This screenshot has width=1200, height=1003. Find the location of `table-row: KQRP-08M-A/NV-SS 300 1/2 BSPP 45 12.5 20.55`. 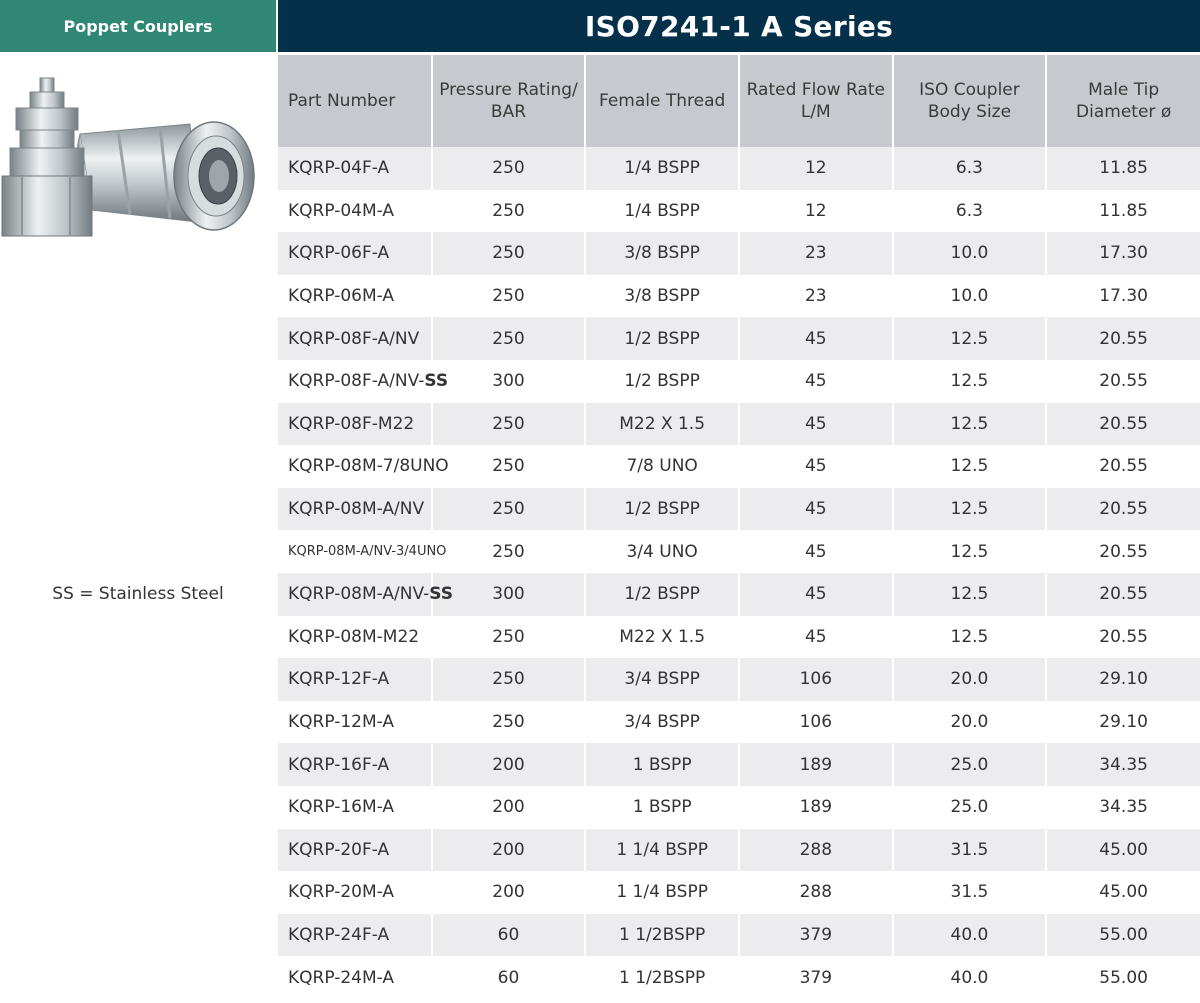

table-row: KQRP-08M-A/NV-SS 300 1/2 BSPP 45 12.5 20.55 is located at coordinates (739, 594).